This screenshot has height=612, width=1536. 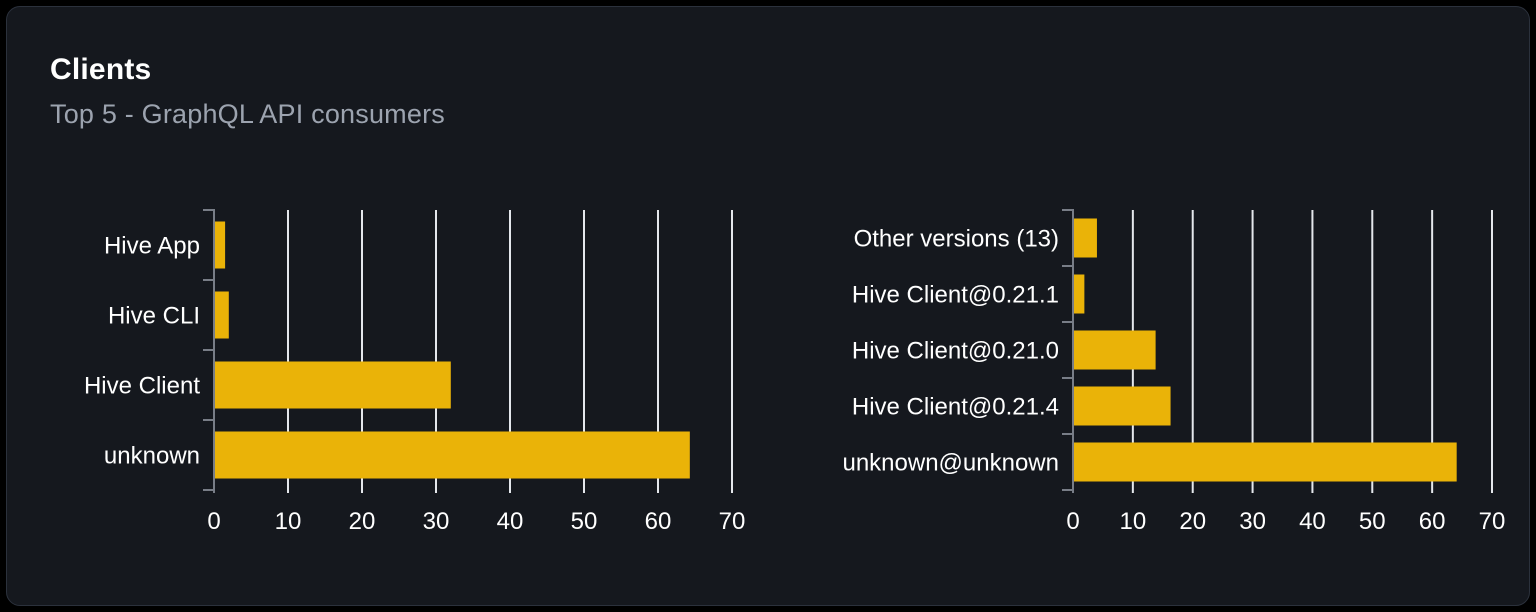 I want to click on category-label-other-versions-13: Other versions (13), so click(x=956, y=239).